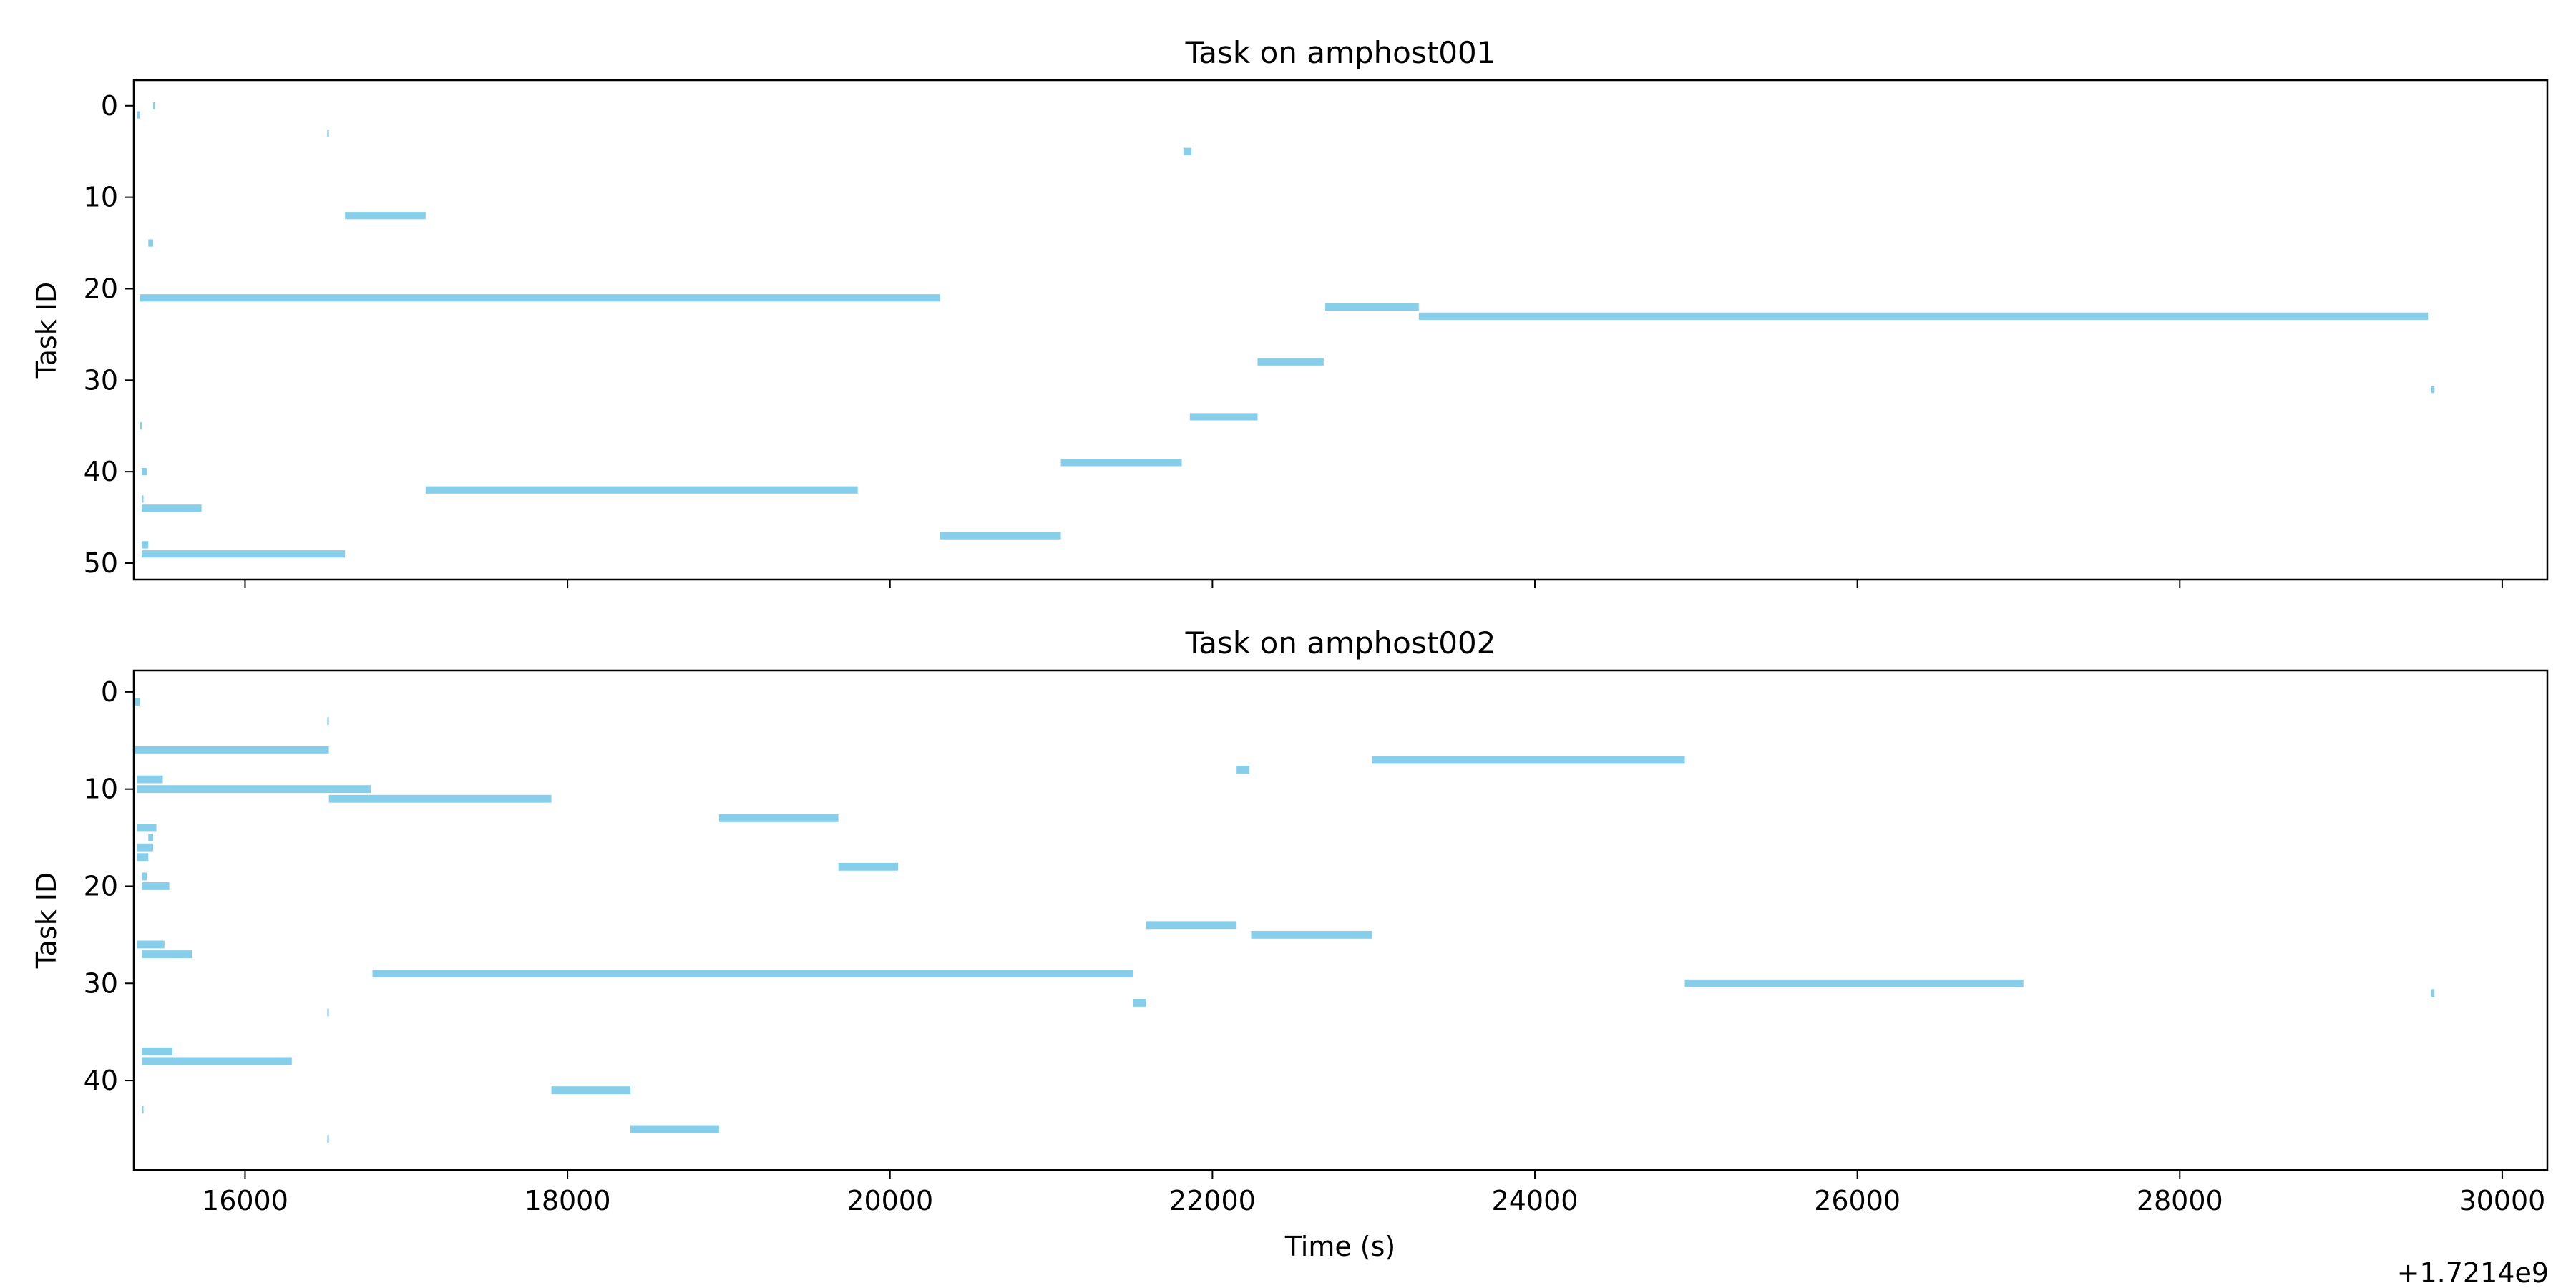  Describe the element at coordinates (2180, 1200) in the screenshot. I see `x-tick-label: 28000` at that location.